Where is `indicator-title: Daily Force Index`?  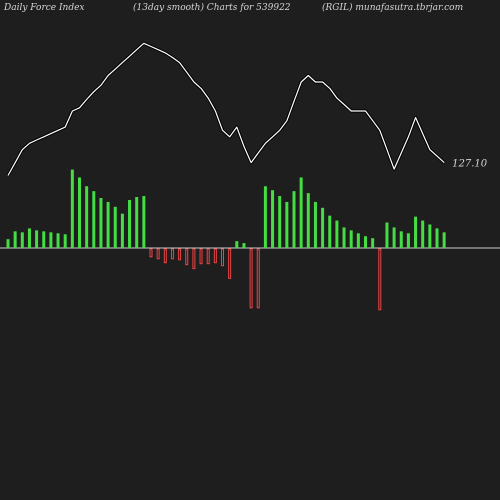
indicator-title: Daily Force Index is located at coordinates (44, 8).